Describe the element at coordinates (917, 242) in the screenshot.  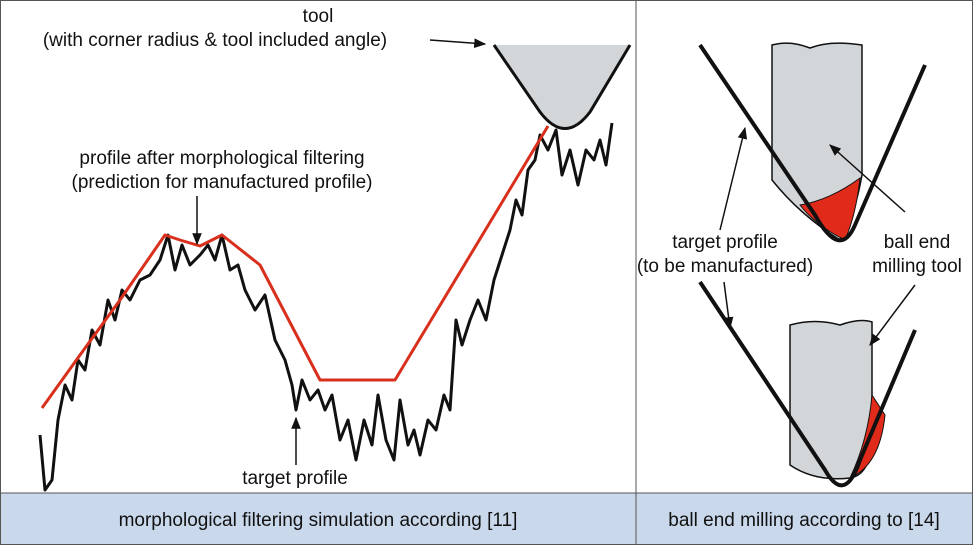
I see `tool-label-1: ball end` at that location.